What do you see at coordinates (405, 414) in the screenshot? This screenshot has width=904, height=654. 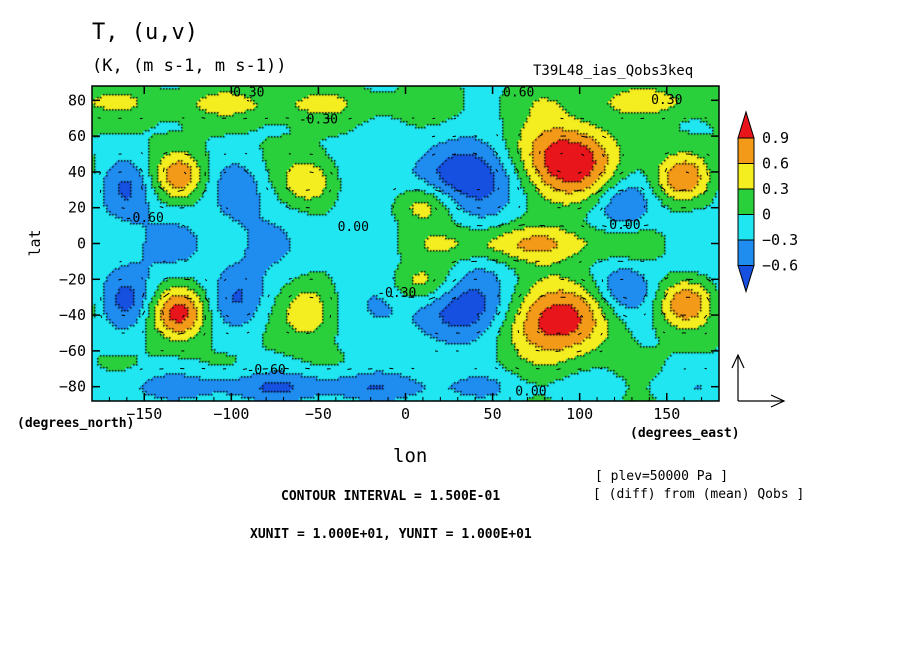 I see `x-tick-label: 0` at bounding box center [405, 414].